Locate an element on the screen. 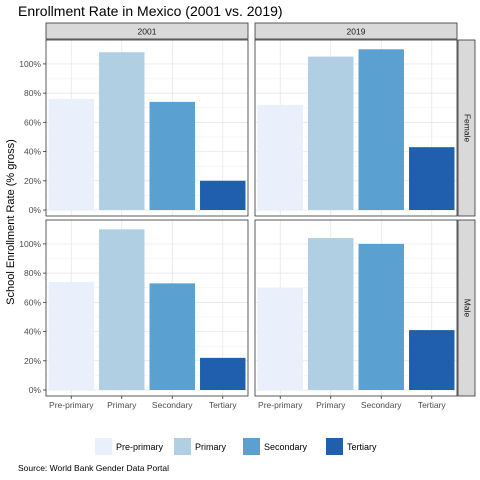 The image size is (480, 480). legend-label: Tertiary is located at coordinates (362, 447).